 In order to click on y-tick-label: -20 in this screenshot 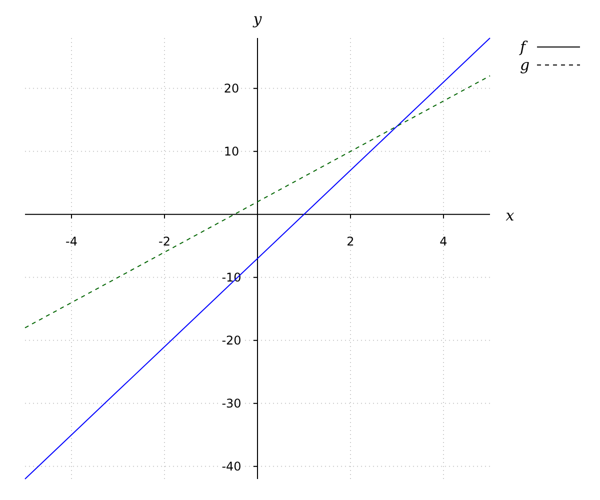, I will do `click(232, 340)`.